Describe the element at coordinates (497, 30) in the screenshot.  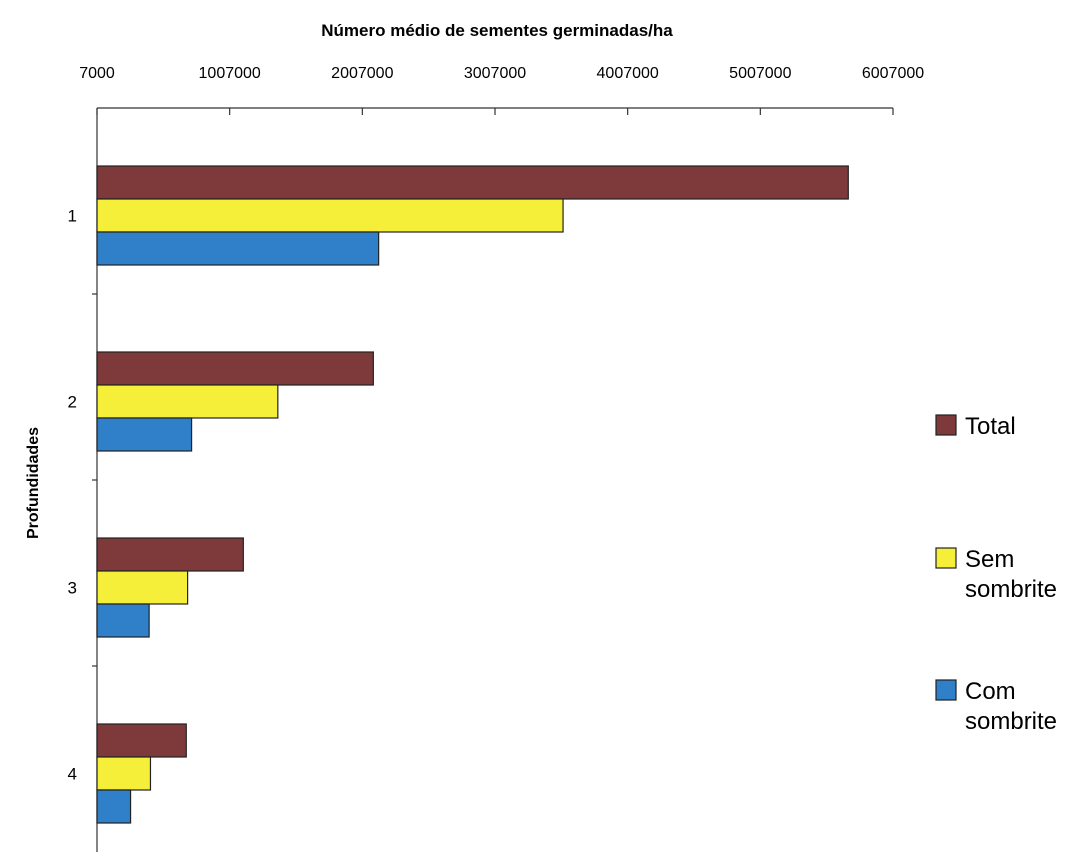
I see `chart-title: Número médio de sementes germinadas/ha` at that location.